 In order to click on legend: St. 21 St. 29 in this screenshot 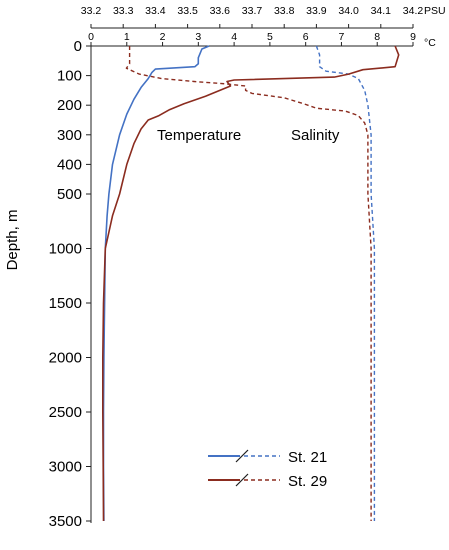, I will do `click(267, 469)`.